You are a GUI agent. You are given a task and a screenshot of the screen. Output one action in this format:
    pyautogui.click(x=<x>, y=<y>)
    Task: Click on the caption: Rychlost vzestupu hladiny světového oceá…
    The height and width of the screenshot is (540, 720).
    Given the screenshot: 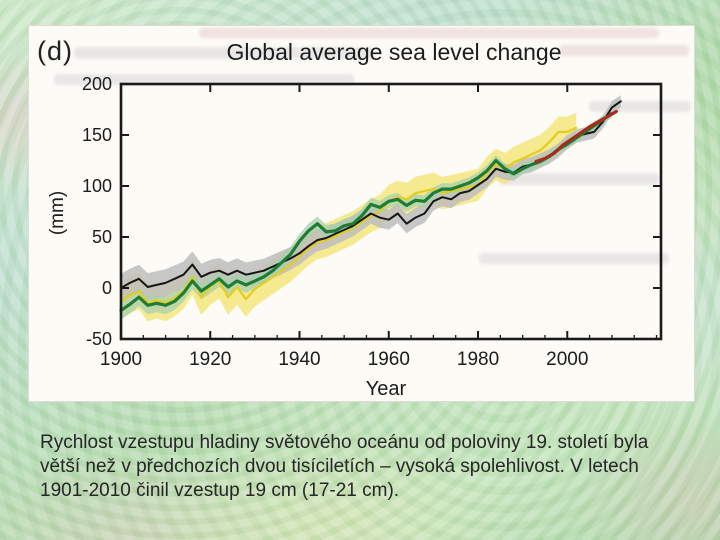 What is the action you would take?
    pyautogui.click(x=370, y=467)
    